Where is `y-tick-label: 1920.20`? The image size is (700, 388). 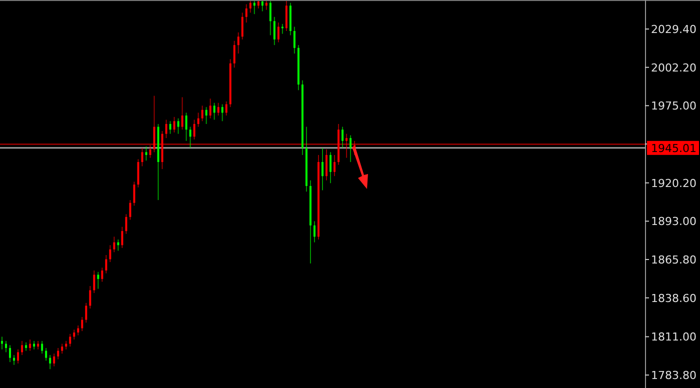 y-tick-label: 1920.20 is located at coordinates (673, 183).